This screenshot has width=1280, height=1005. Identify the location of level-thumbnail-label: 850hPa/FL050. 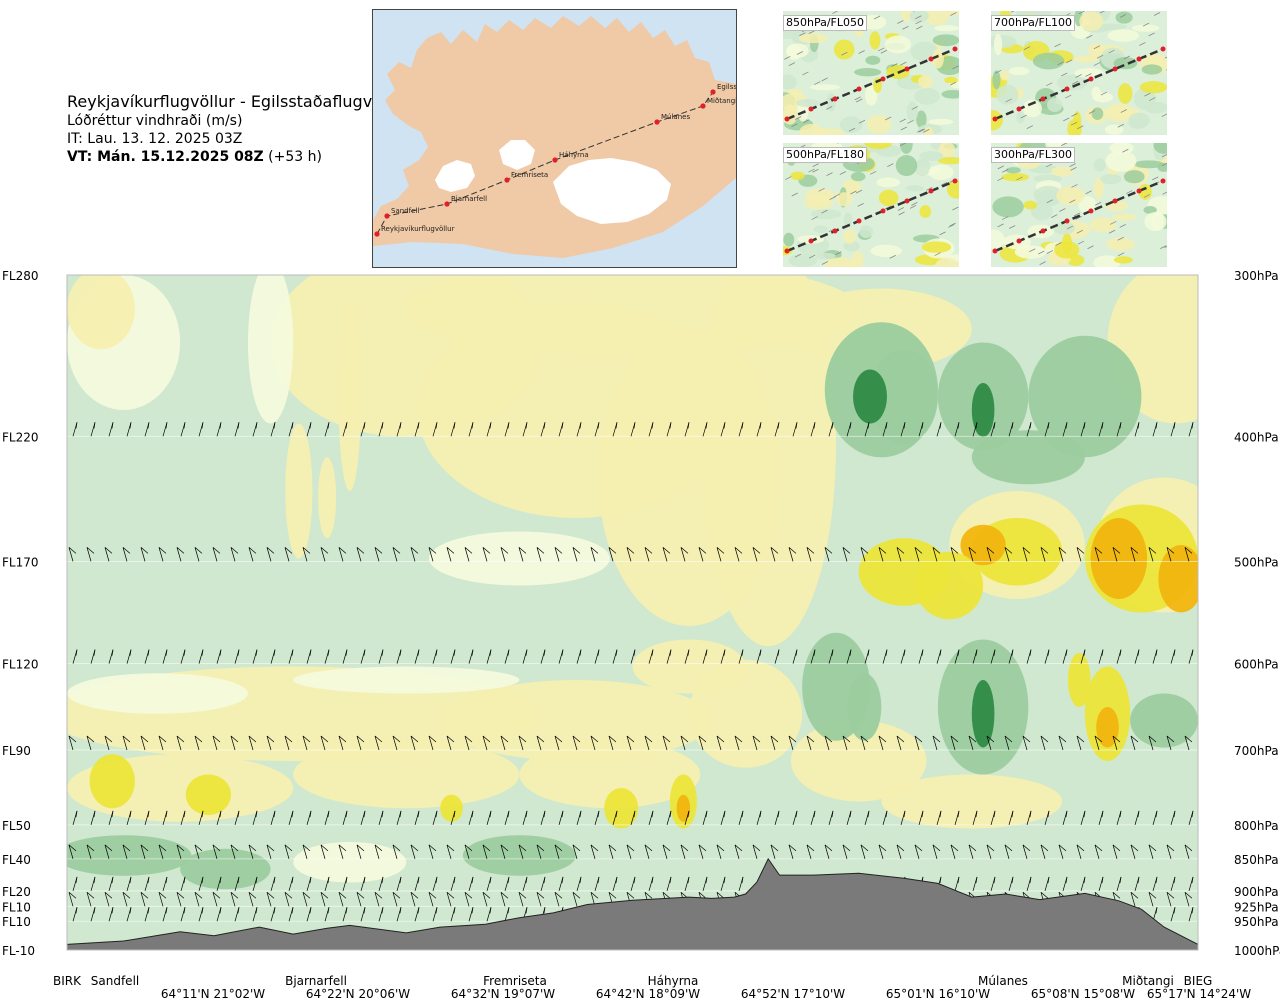
(825, 23).